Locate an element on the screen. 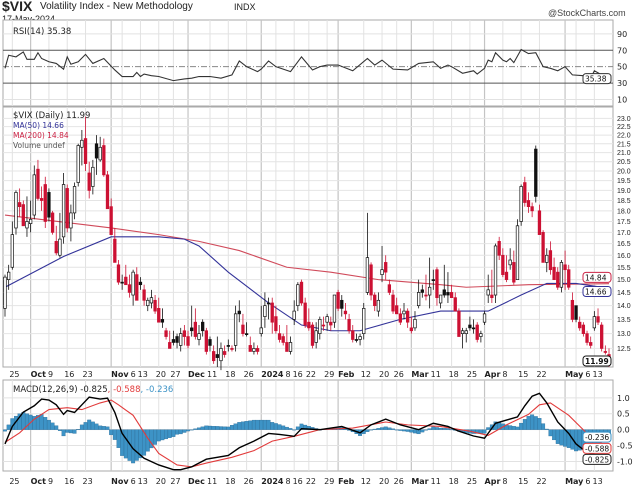  price-value-label-text: 11.99 is located at coordinates (597, 361).